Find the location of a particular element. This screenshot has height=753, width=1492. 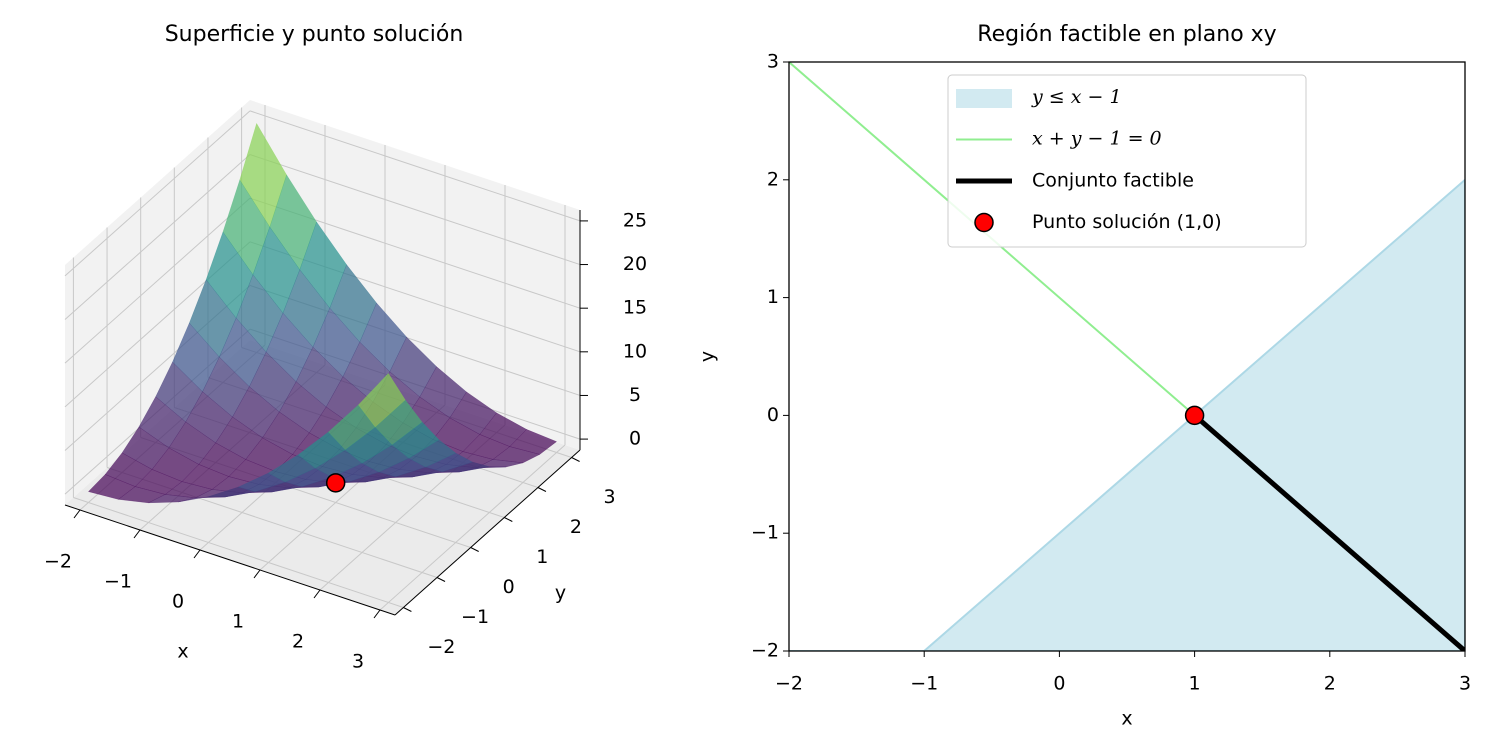

z-tick-label: 0 is located at coordinates (635, 439).